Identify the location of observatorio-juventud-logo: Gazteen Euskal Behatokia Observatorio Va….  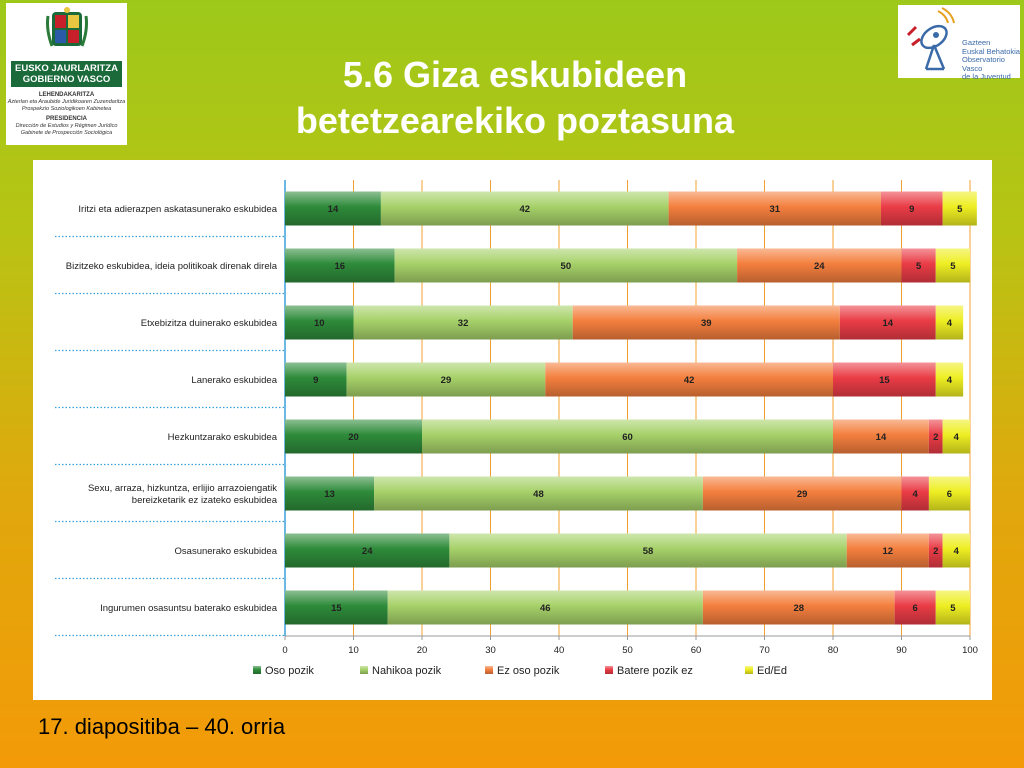
(959, 43).